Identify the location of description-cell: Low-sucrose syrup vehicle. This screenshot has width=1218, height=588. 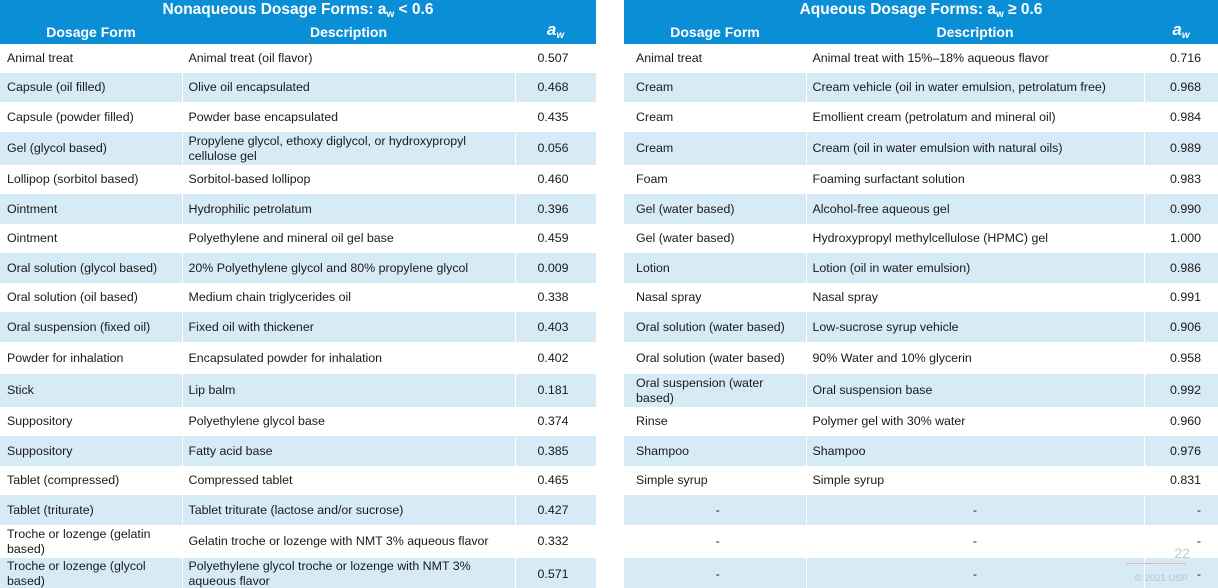
(975, 327).